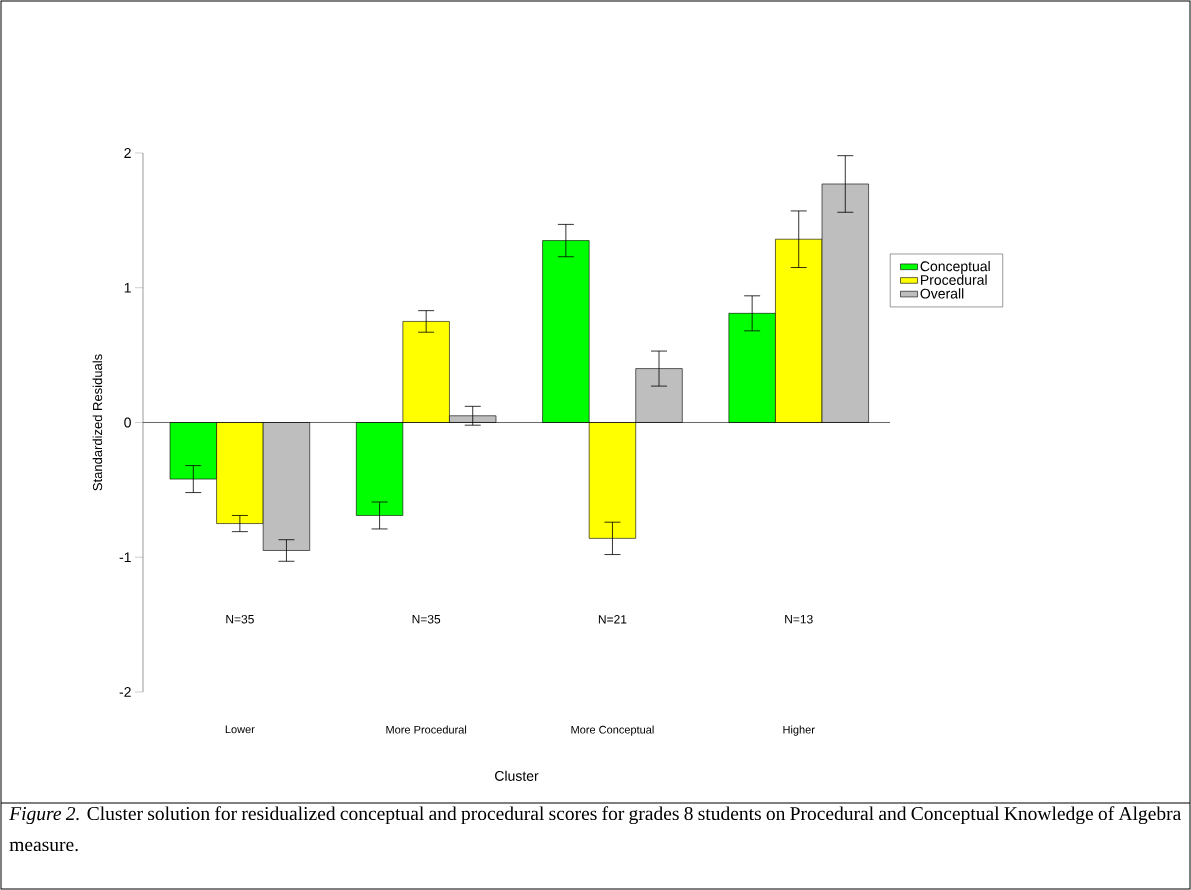 The height and width of the screenshot is (890, 1191). What do you see at coordinates (942, 293) in the screenshot?
I see `legend-label: Overall` at bounding box center [942, 293].